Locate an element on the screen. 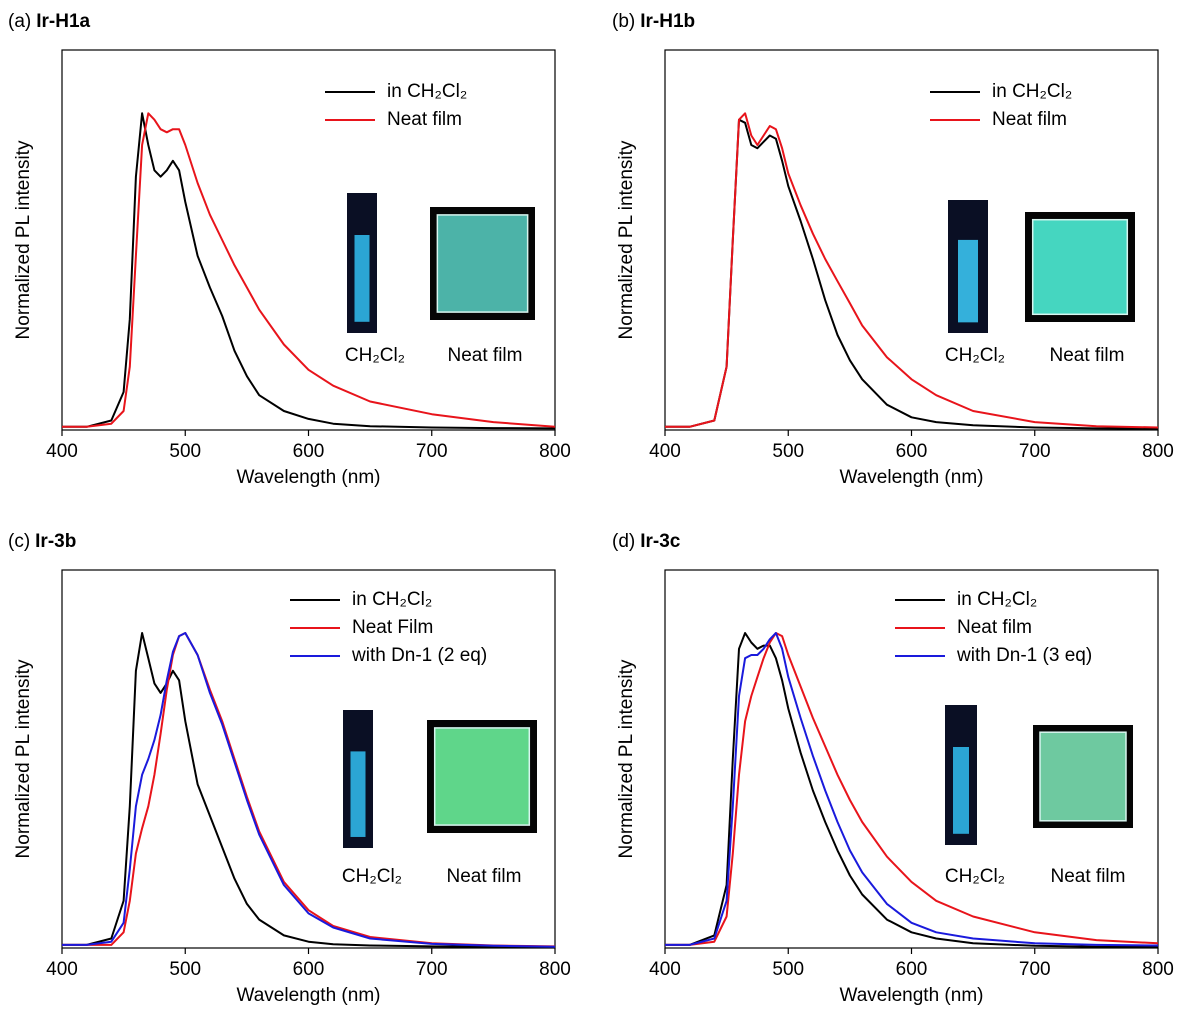 This screenshot has height=1030, width=1183. panel-compound: Ir-3b is located at coordinates (55, 541).